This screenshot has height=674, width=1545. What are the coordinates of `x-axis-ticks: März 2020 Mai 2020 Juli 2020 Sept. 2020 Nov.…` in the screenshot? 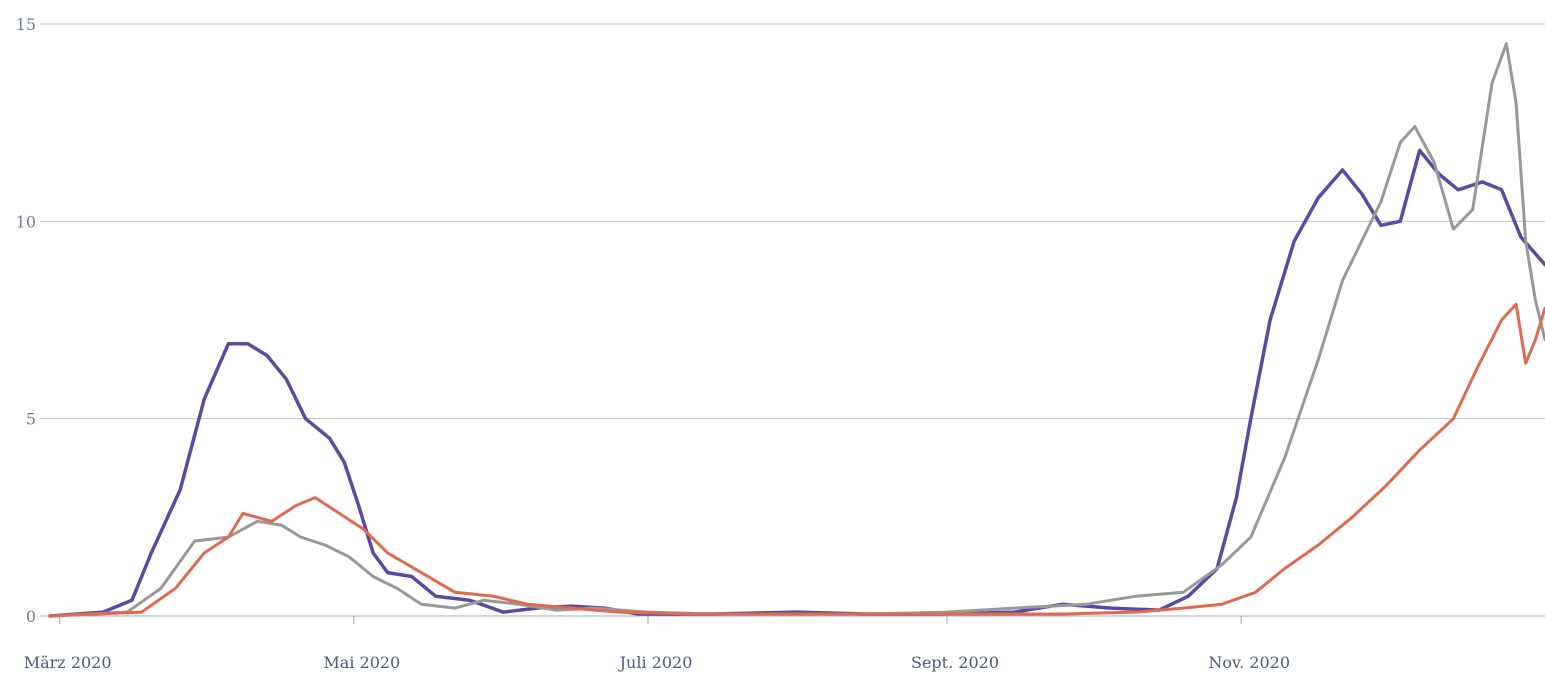 It's located at (657, 644).